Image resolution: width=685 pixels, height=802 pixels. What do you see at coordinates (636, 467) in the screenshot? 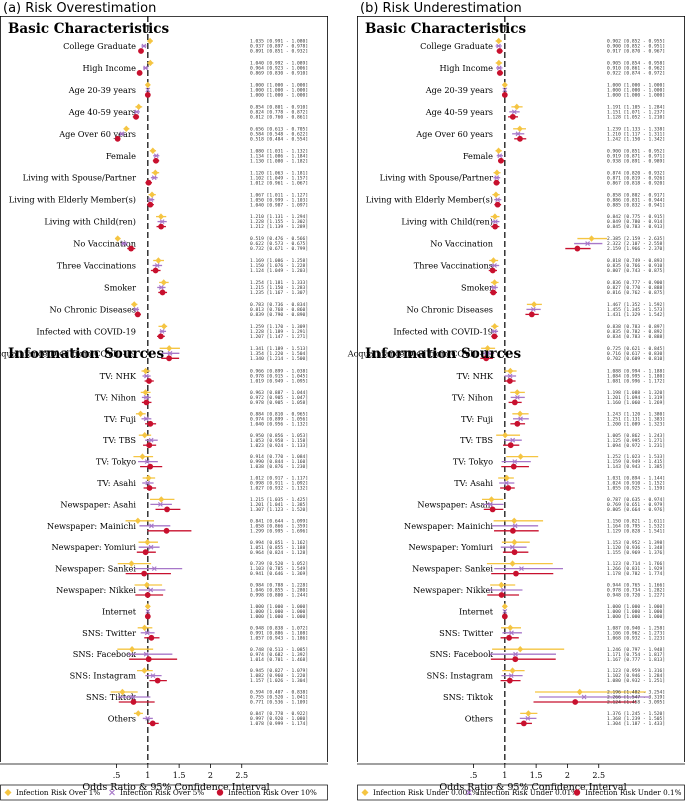
I see `estimate-value-label: 1.143 [0.943 - 1.385]` at bounding box center [636, 467].